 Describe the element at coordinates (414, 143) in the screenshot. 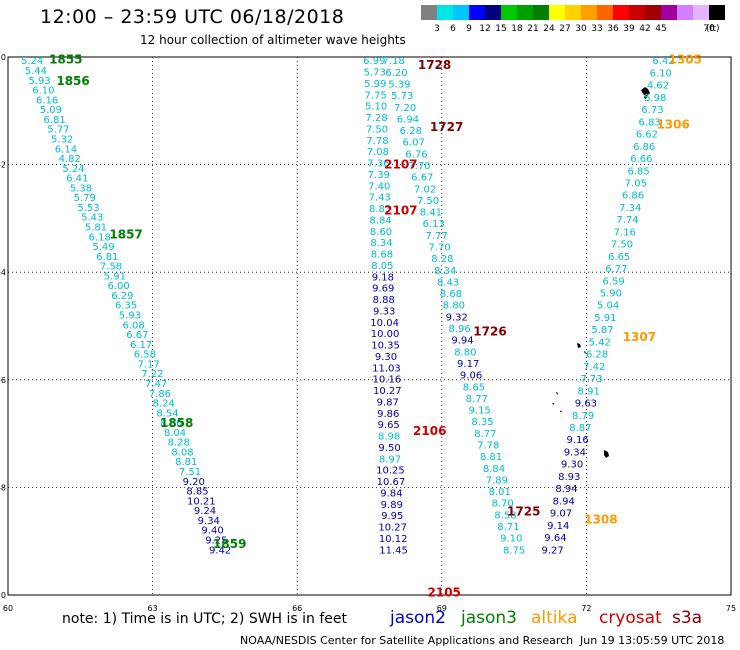

I see `wave-height-value: 6.07` at that location.